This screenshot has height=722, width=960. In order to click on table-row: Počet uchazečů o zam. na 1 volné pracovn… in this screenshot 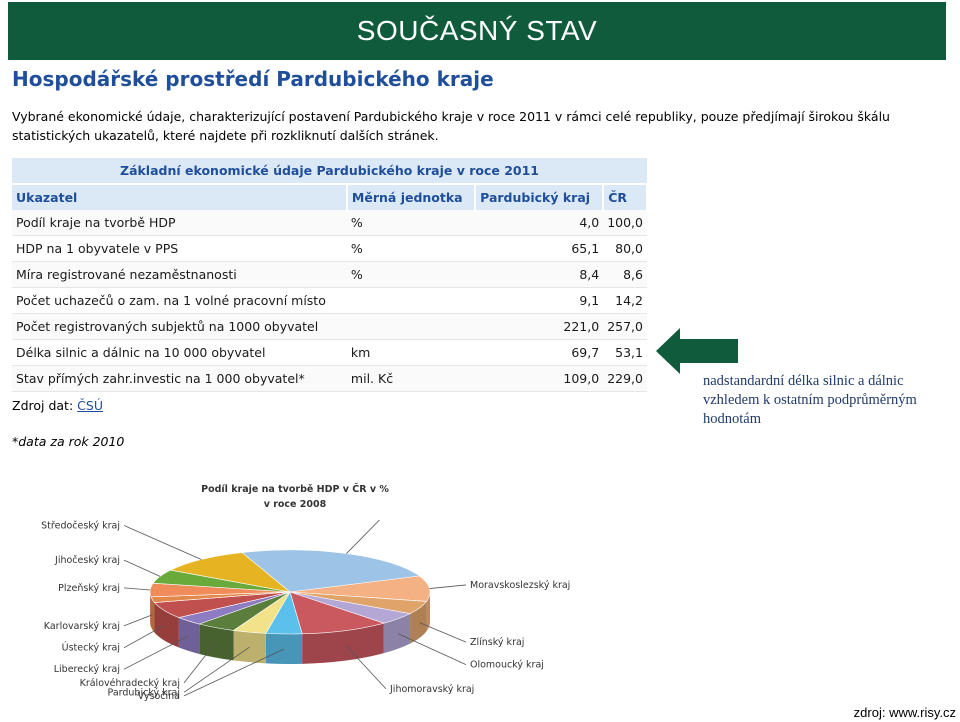, I will do `click(329, 300)`.